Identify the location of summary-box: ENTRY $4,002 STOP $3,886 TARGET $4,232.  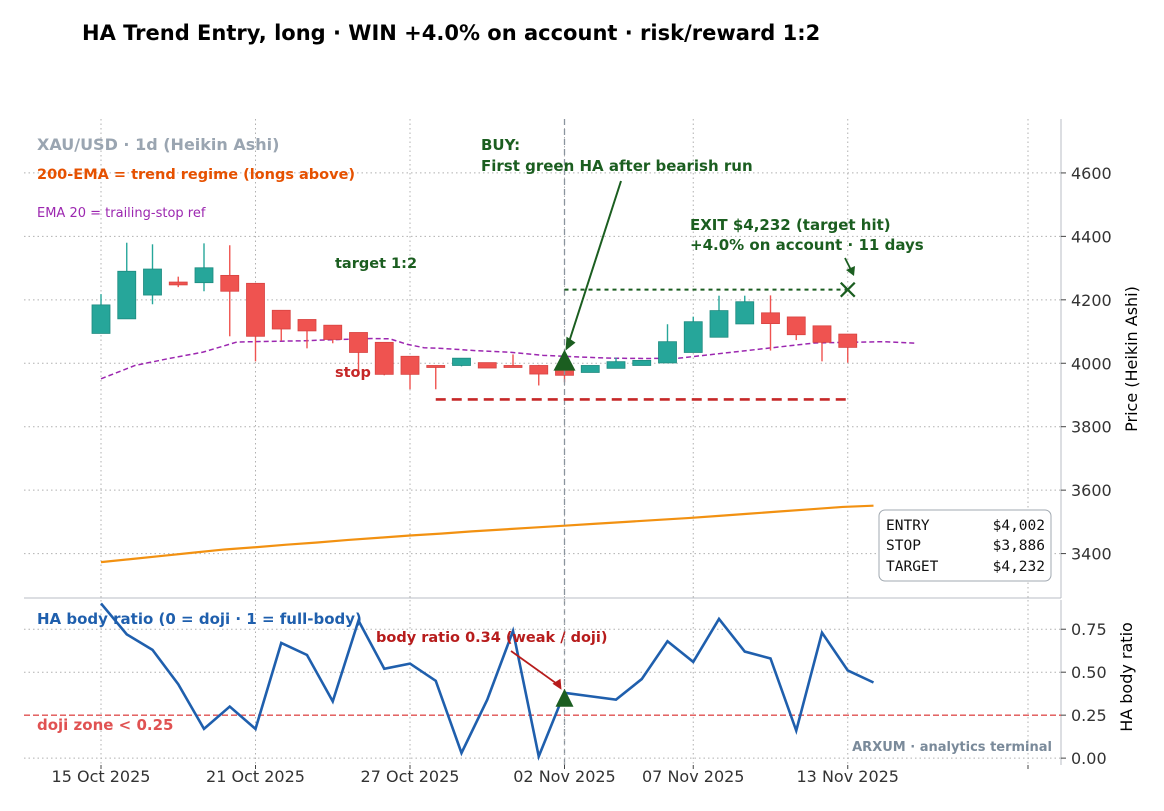
(965, 545).